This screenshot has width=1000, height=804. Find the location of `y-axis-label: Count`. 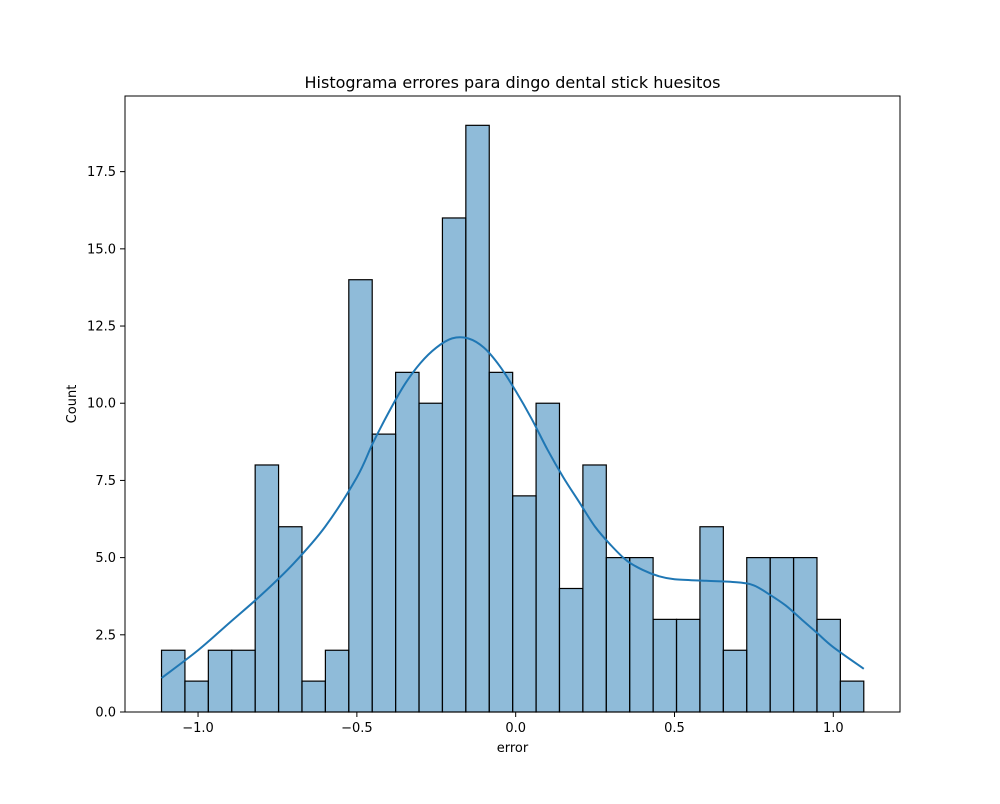

y-axis-label: Count is located at coordinates (72, 404).